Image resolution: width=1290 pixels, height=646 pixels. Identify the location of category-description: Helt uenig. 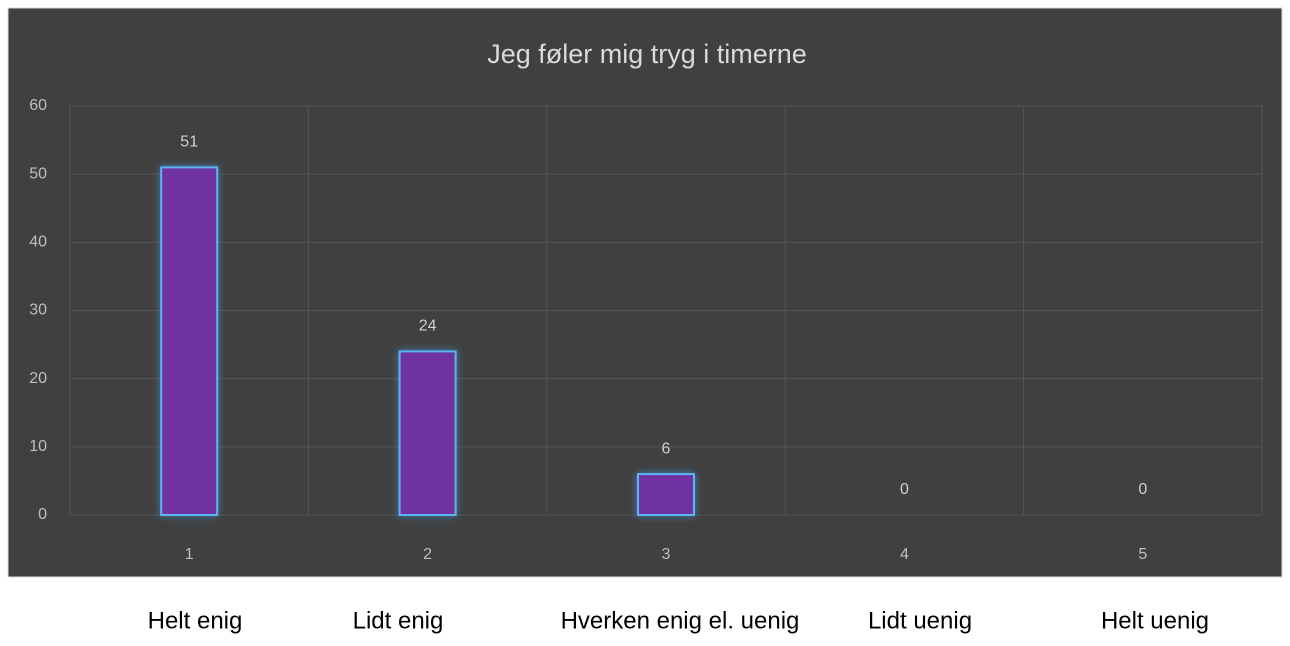
(1155, 620).